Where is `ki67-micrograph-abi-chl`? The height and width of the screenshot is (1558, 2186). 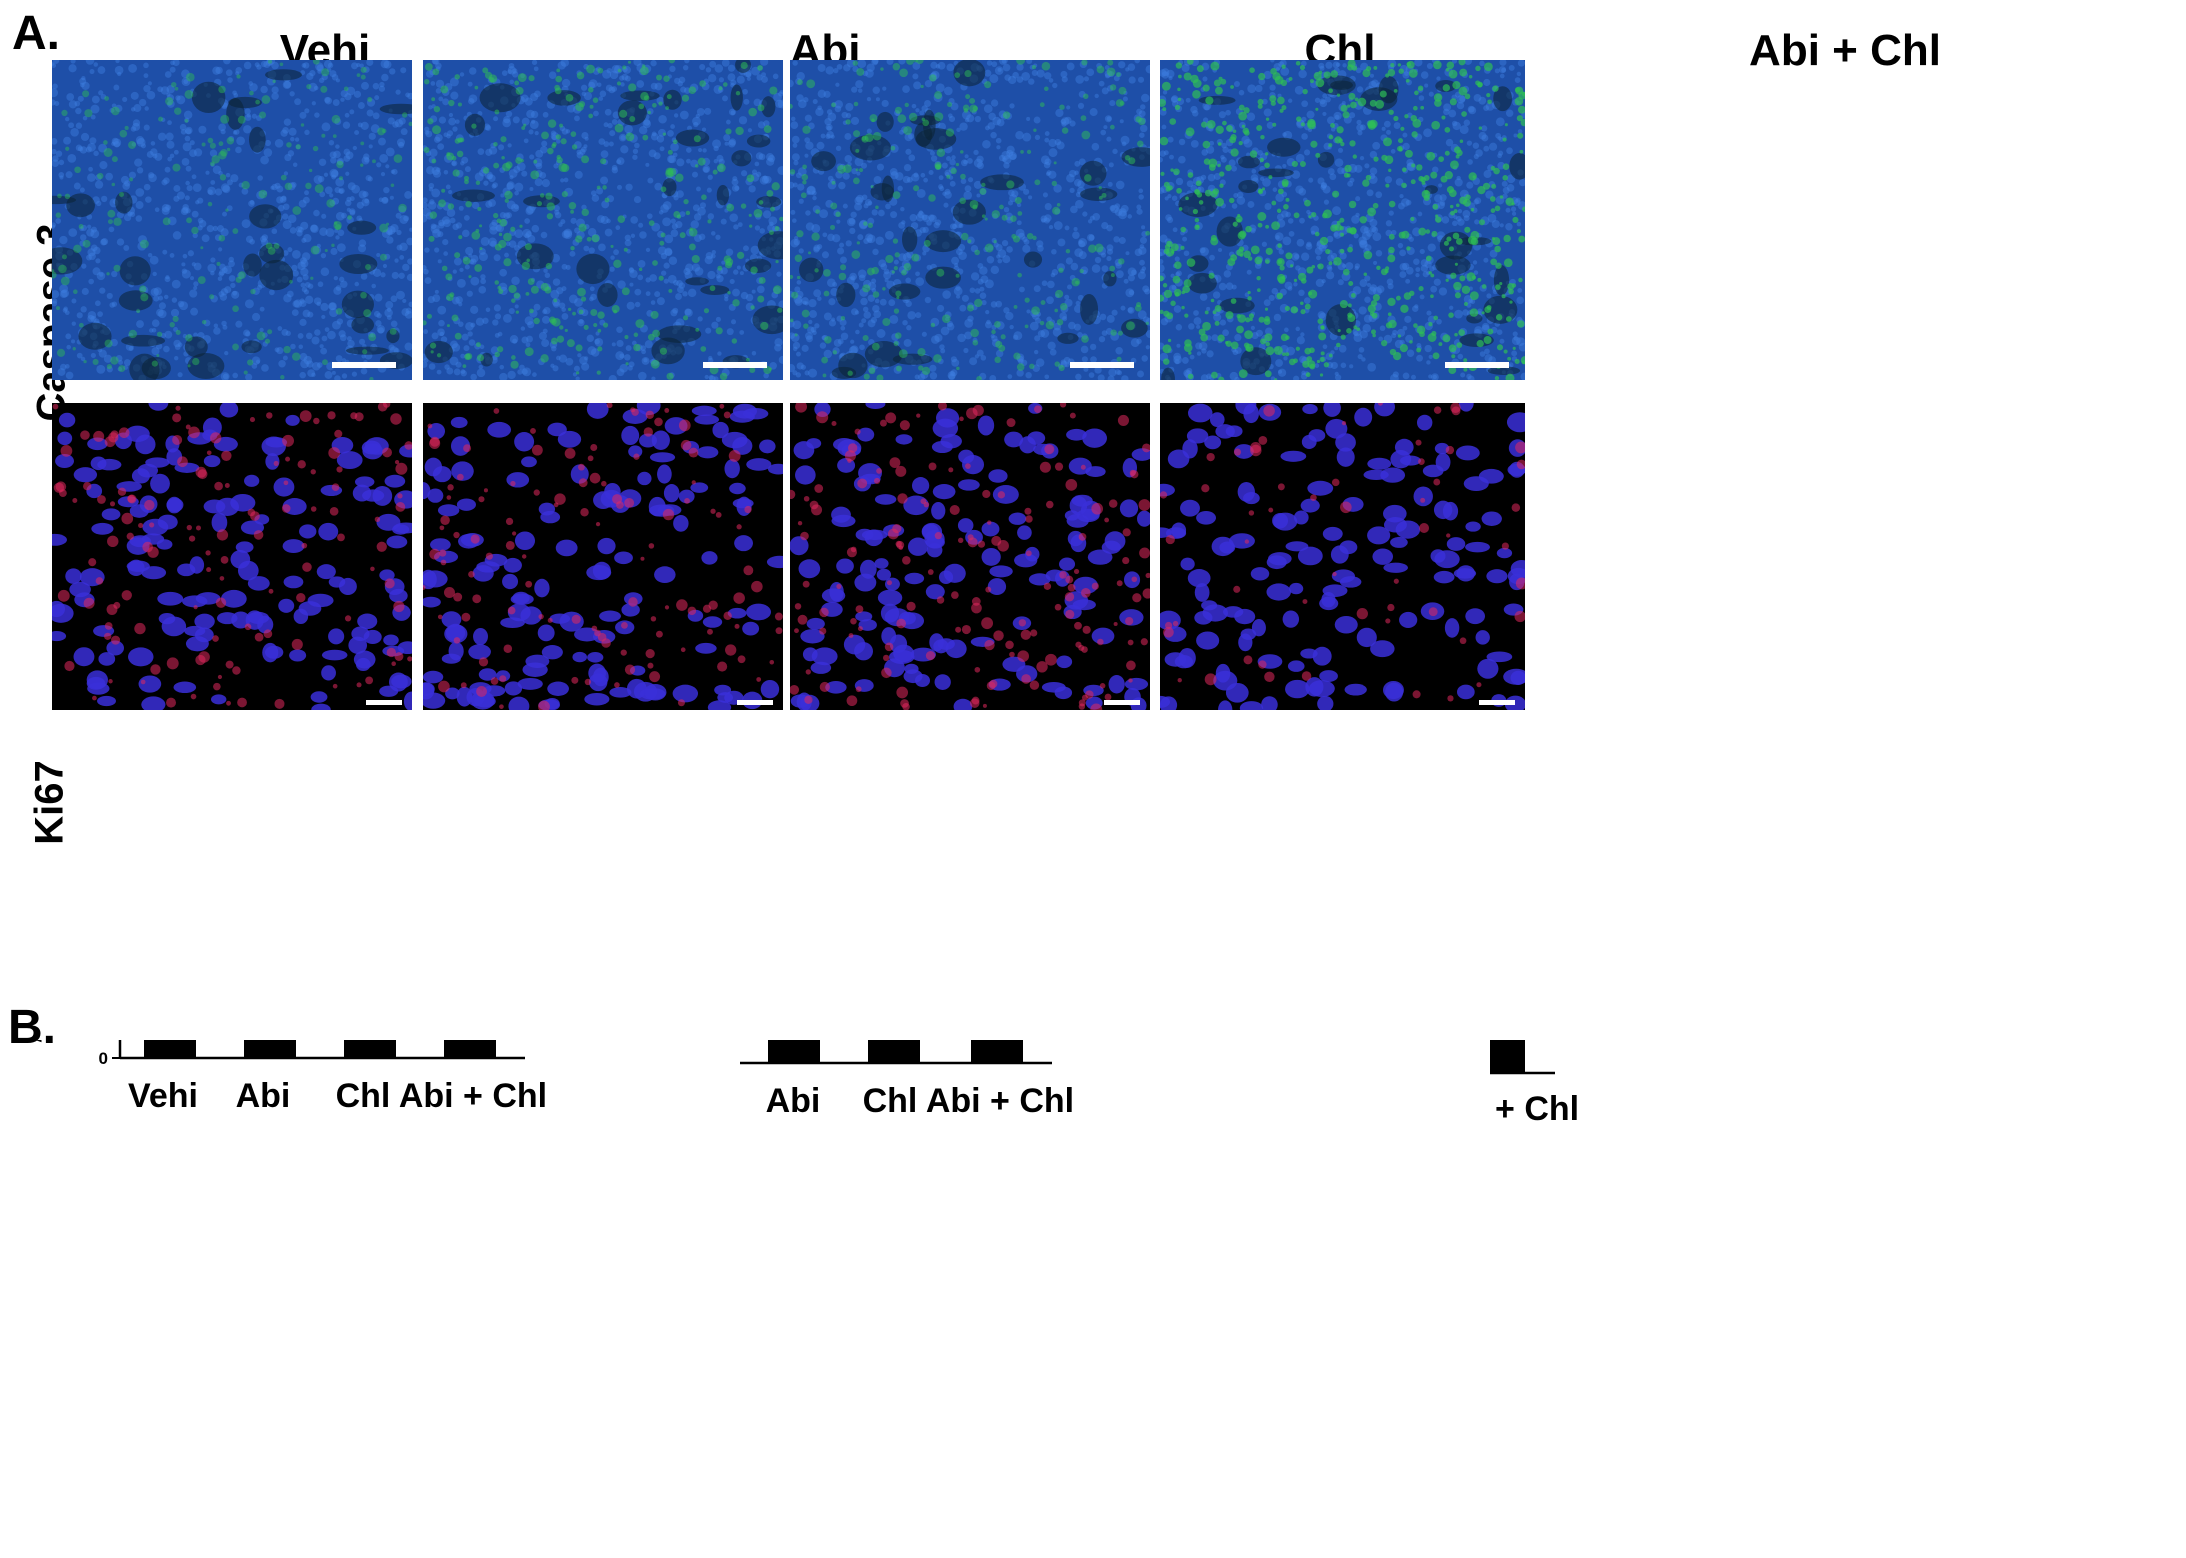 ki67-micrograph-abi-chl is located at coordinates (1342, 556).